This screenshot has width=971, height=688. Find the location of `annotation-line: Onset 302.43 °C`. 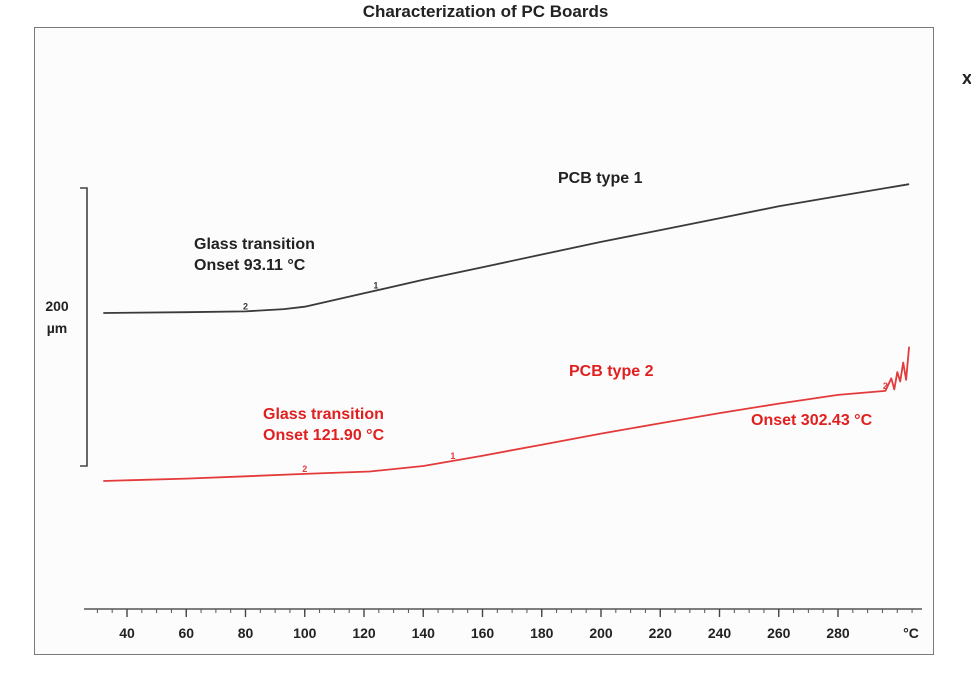

annotation-line: Onset 302.43 °C is located at coordinates (812, 420).